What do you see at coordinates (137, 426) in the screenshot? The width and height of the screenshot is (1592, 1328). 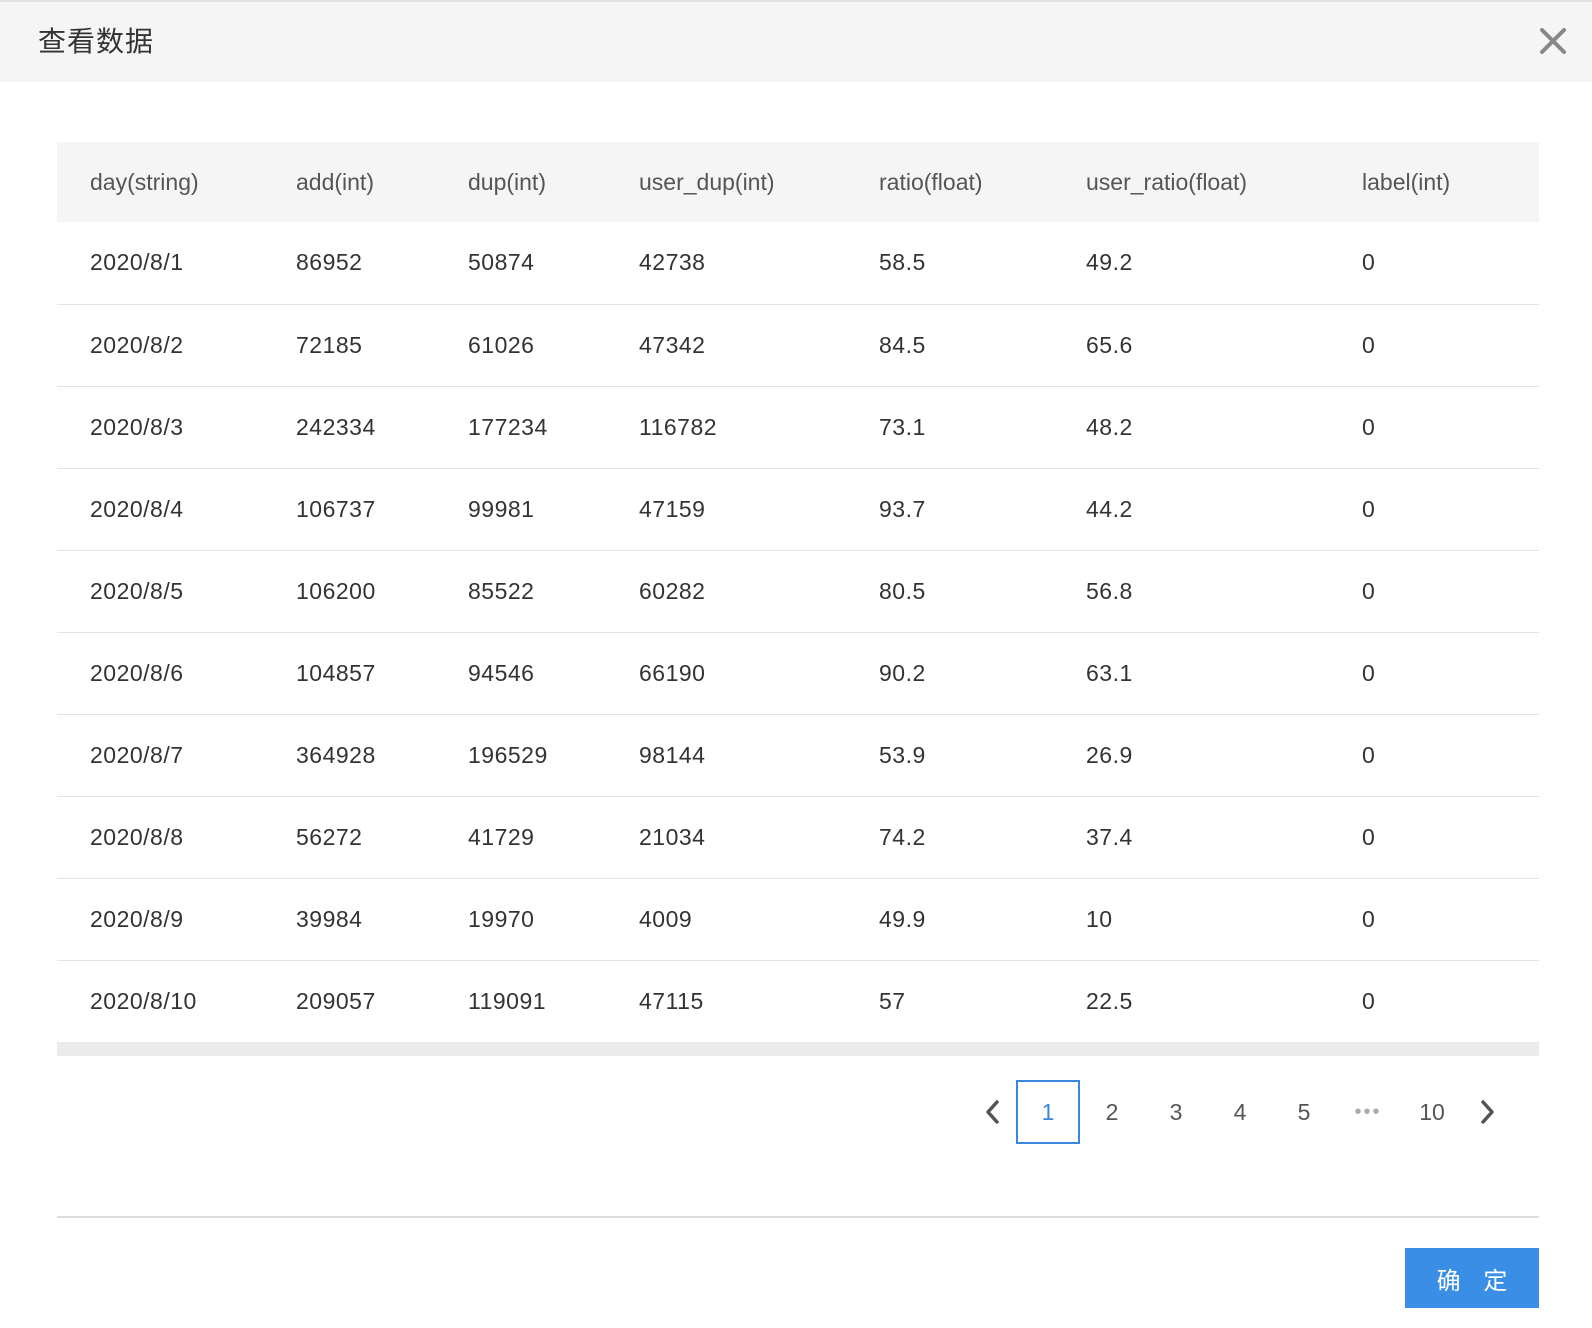 I see `table-cell: 2020/8/3` at bounding box center [137, 426].